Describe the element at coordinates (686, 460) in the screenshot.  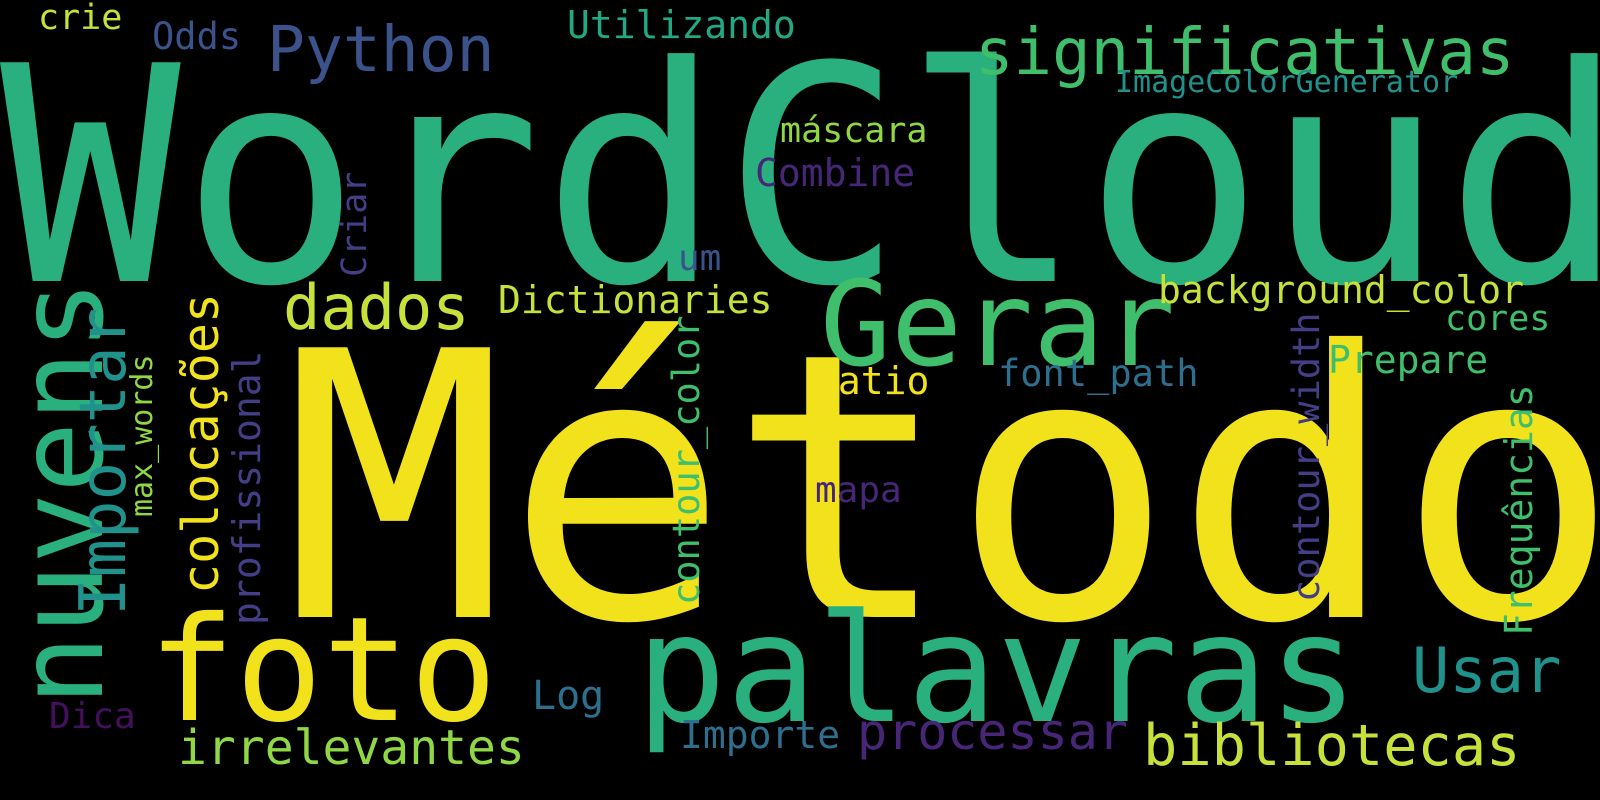
I see `word-contour-color: contour_color` at that location.